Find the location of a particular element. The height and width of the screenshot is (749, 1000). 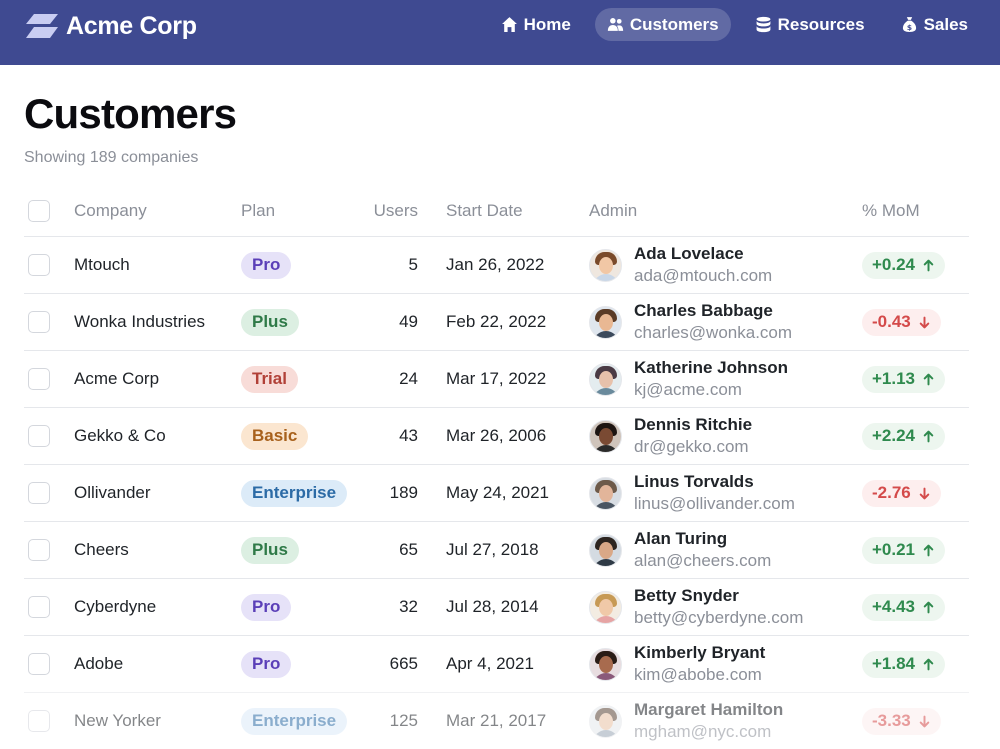

mom-badge: -2.76 is located at coordinates (901, 493).